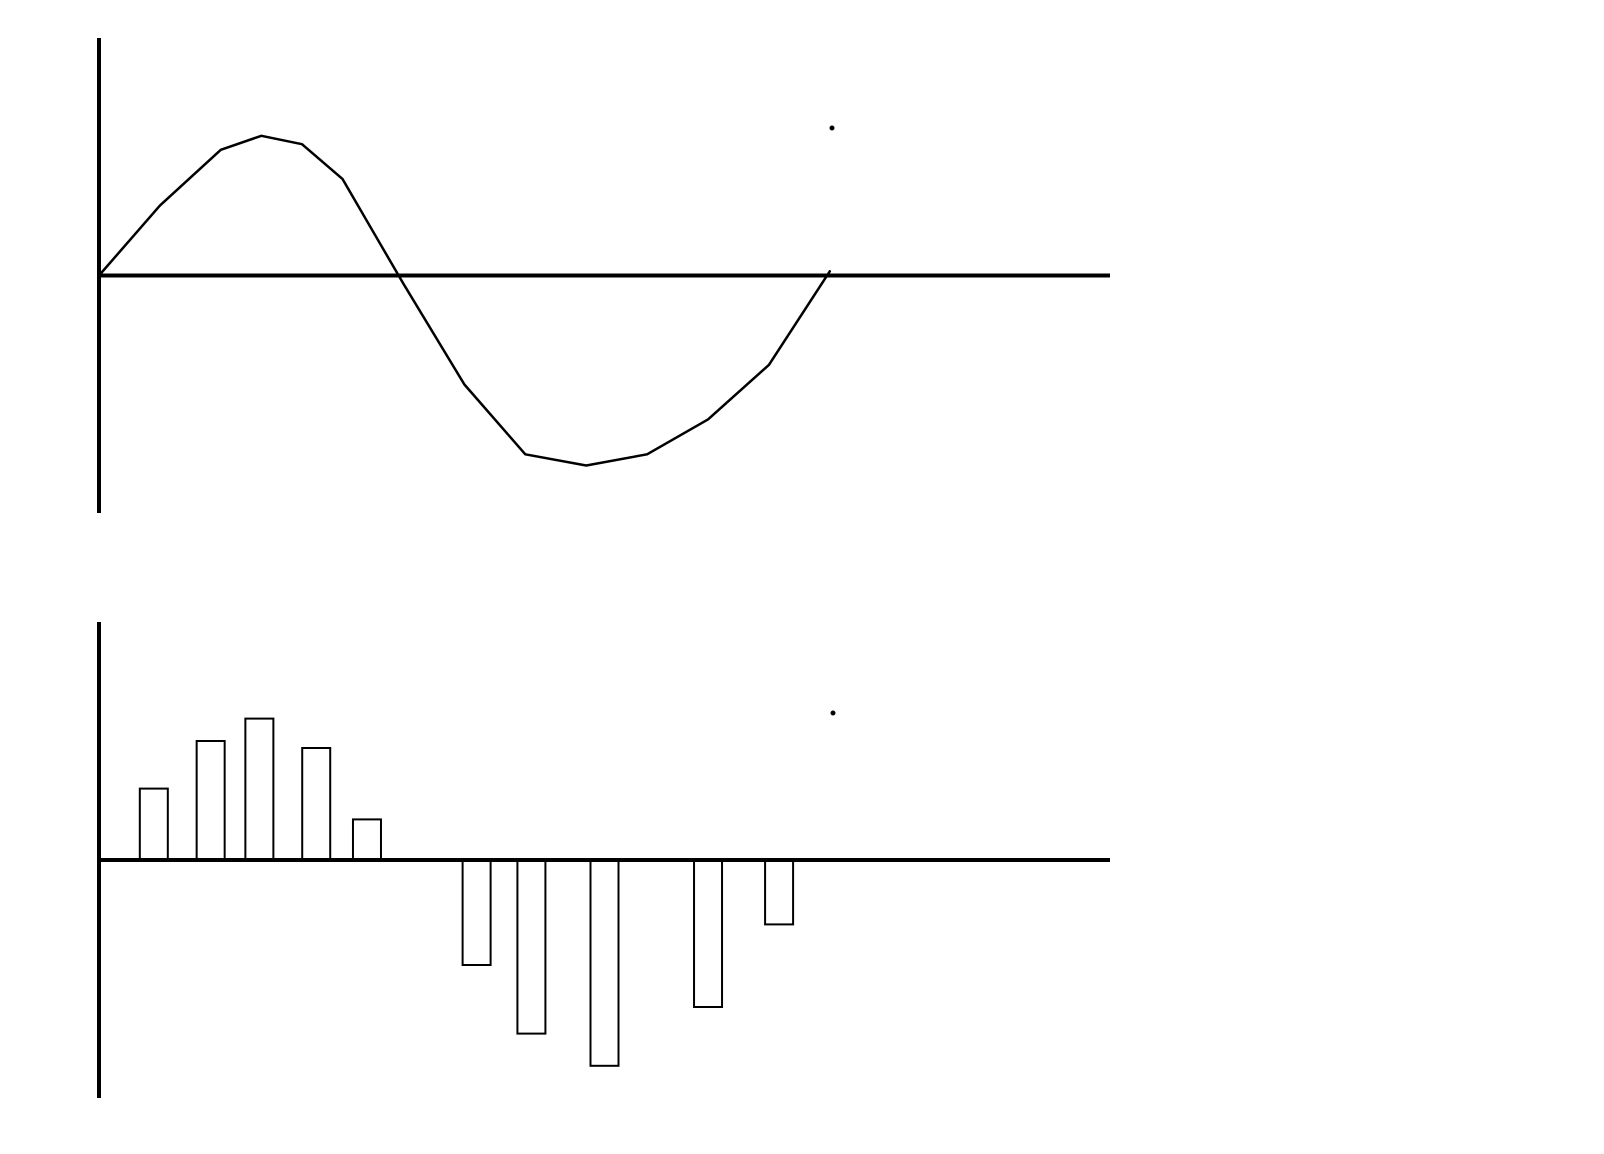 The width and height of the screenshot is (1604, 1154). What do you see at coordinates (464, 300) in the screenshot?
I see `sine-curve` at bounding box center [464, 300].